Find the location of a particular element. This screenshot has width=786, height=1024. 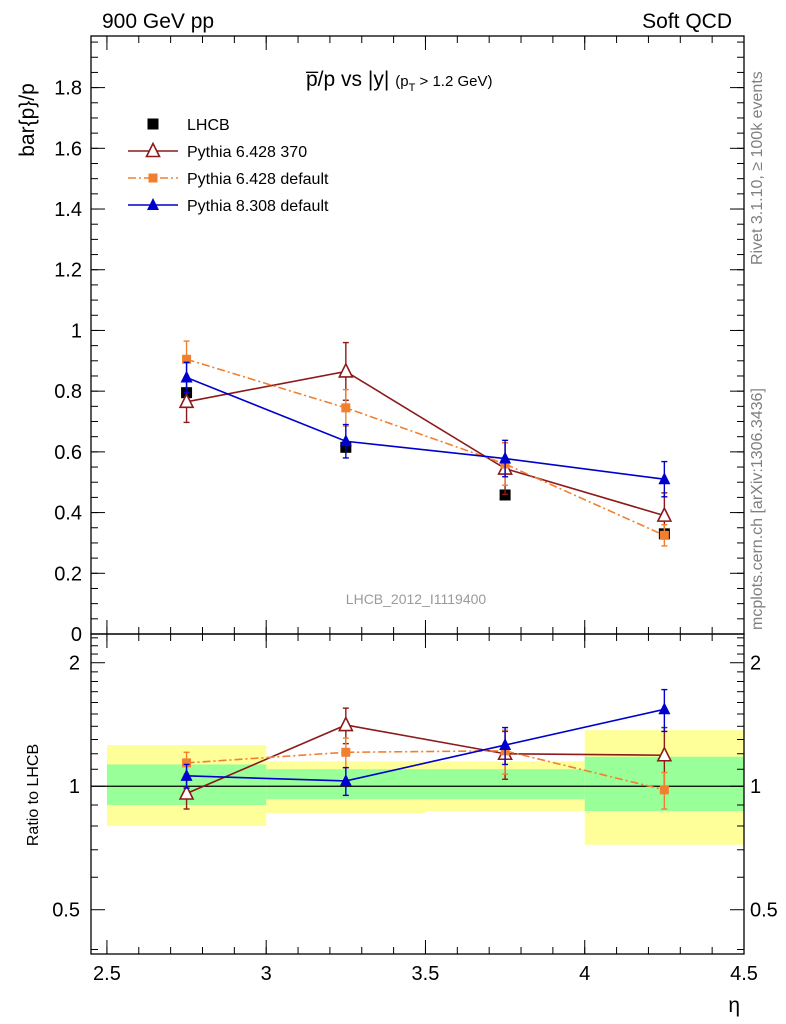

y-tick-label: 1.2 is located at coordinates (68, 271).